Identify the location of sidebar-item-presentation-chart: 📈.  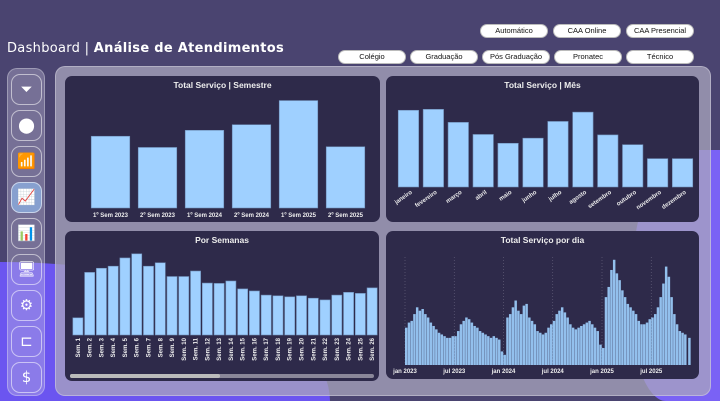
(26, 197).